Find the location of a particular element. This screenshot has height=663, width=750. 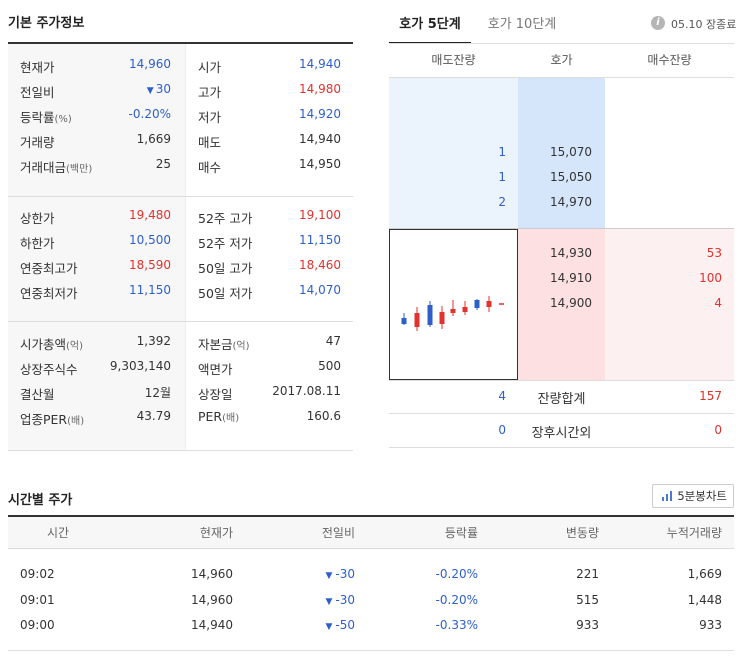

basic-info-label: 매도 is located at coordinates (209, 141).